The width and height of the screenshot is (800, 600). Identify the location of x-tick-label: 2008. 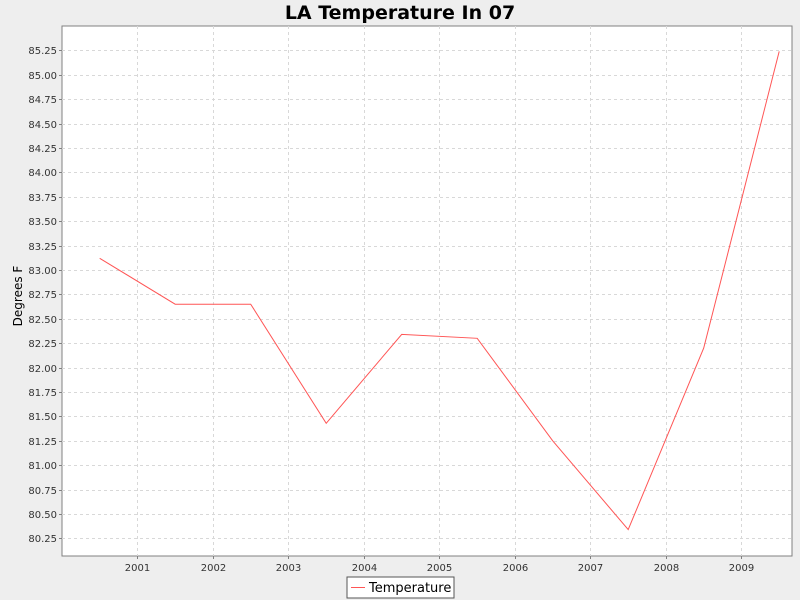
(666, 568).